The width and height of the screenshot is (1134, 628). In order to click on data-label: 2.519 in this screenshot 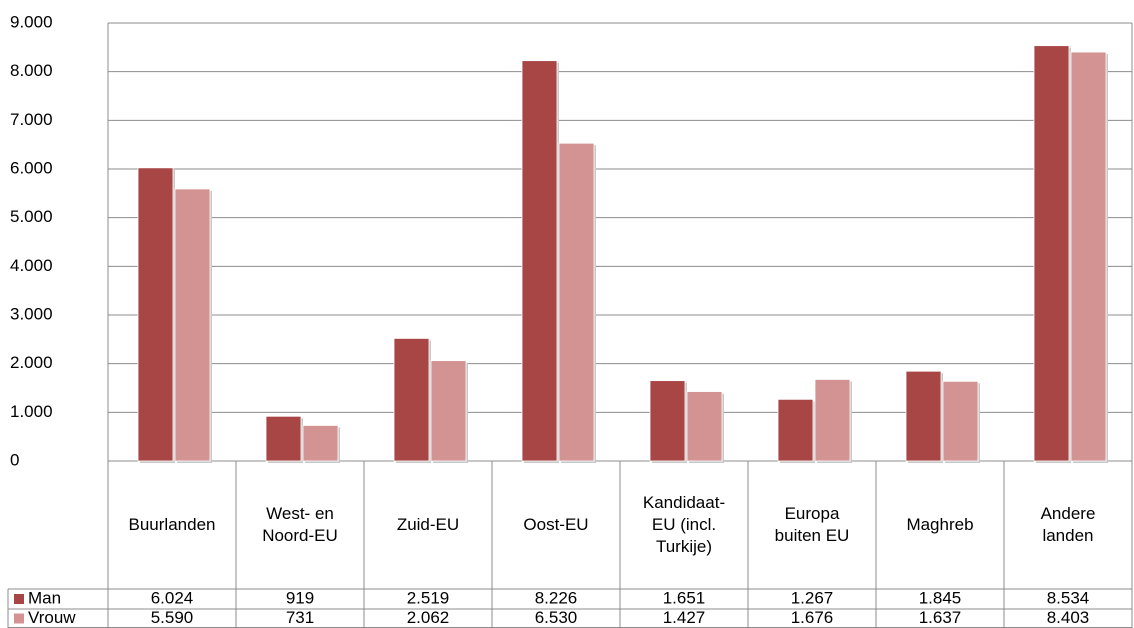, I will do `click(428, 597)`.